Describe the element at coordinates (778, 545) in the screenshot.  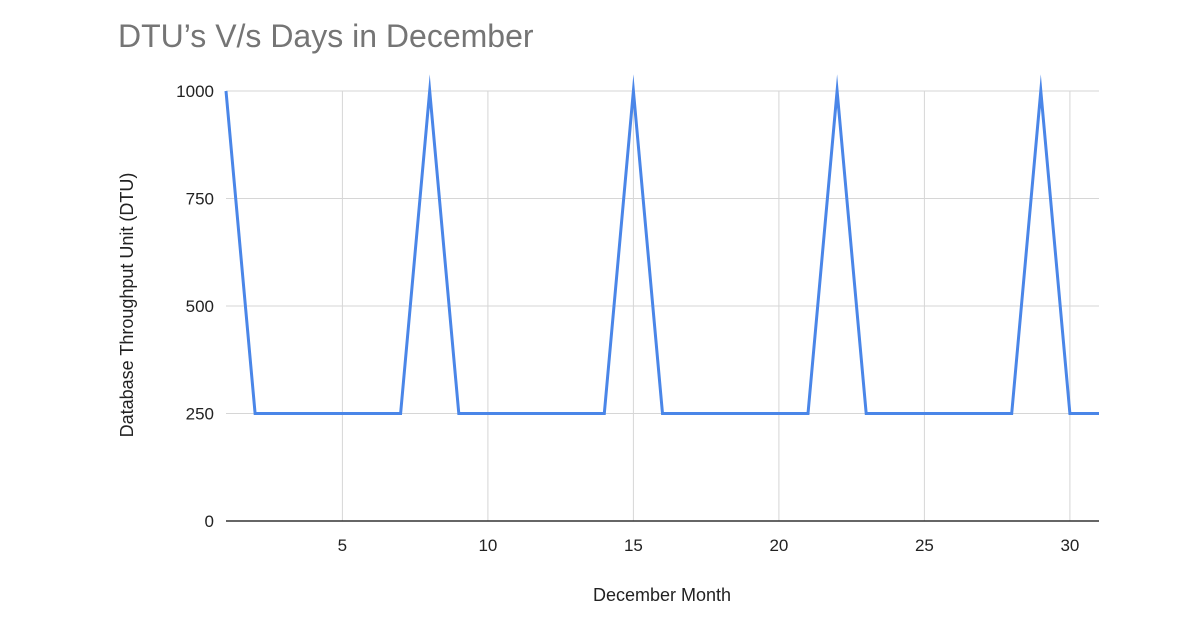
I see `x-tick-label: 20` at that location.